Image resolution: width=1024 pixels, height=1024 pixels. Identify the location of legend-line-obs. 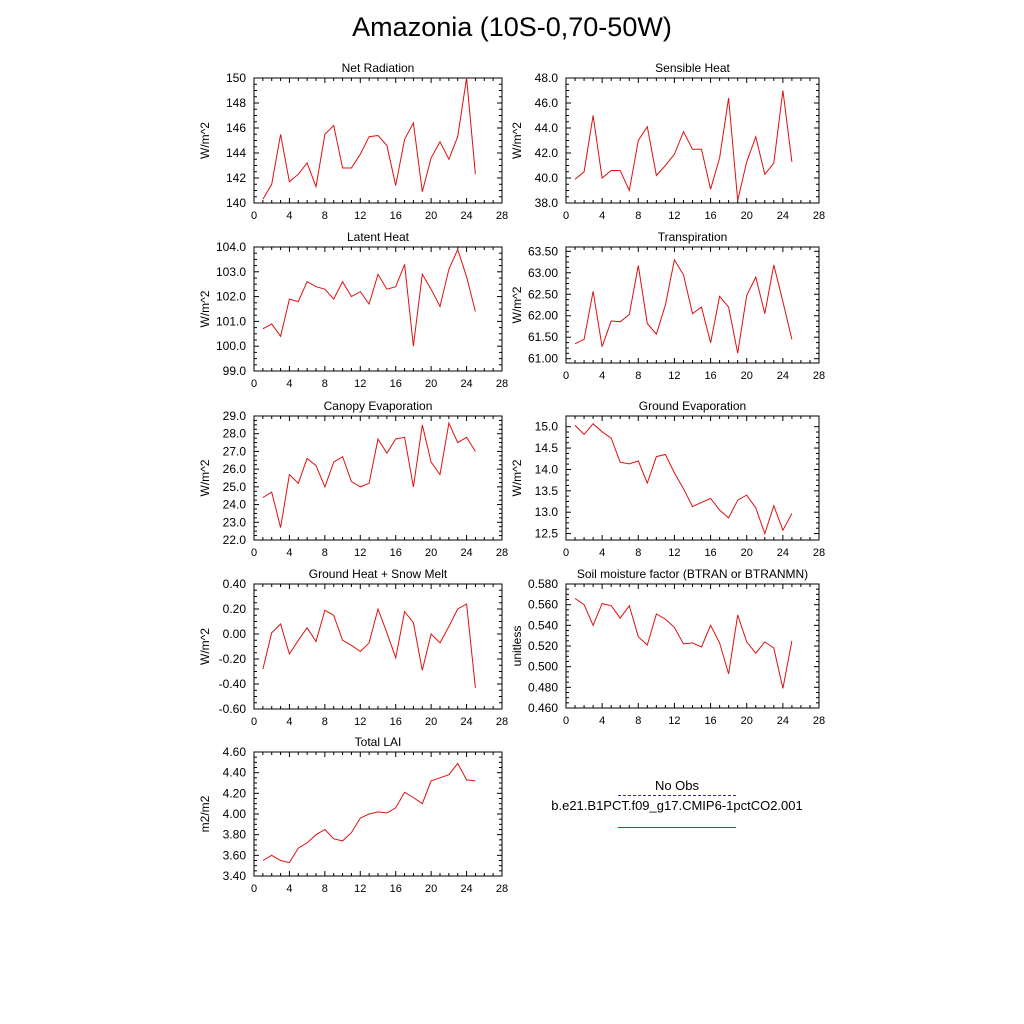
(677, 795).